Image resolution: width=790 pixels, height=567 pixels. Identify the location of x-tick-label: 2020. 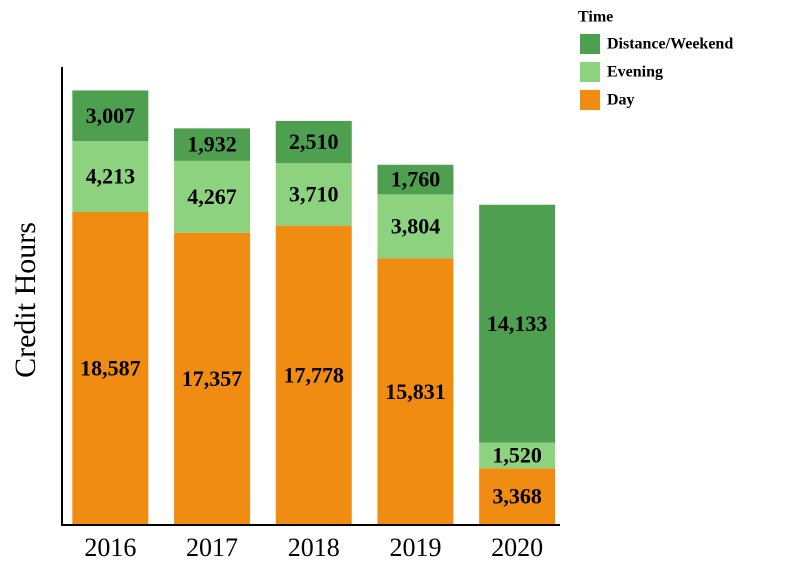
(517, 547).